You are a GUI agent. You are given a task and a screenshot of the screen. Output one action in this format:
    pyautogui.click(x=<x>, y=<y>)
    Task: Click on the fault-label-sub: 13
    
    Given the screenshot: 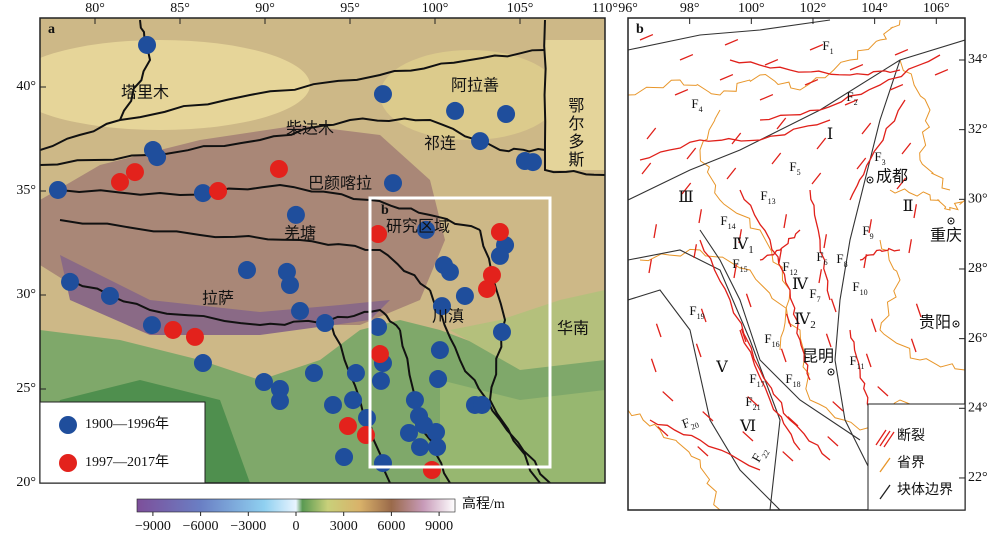 What is the action you would take?
    pyautogui.click(x=772, y=201)
    